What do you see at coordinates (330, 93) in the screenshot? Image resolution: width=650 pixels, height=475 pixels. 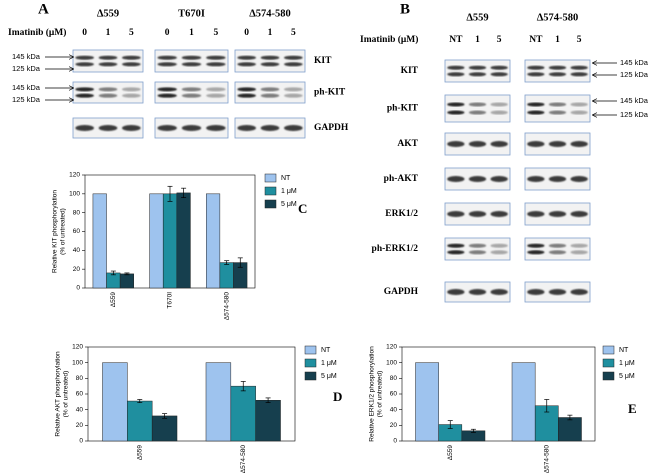 I see `row-label: ph-KIT` at bounding box center [330, 93].